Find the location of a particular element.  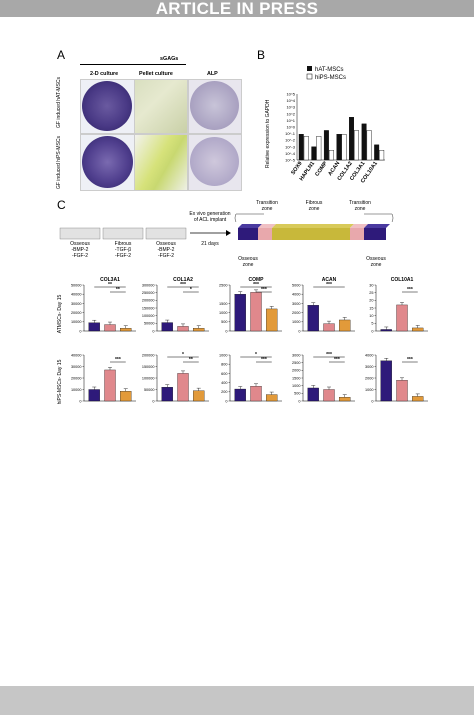

sig-label-narrow: * is located at coordinates (191, 290).